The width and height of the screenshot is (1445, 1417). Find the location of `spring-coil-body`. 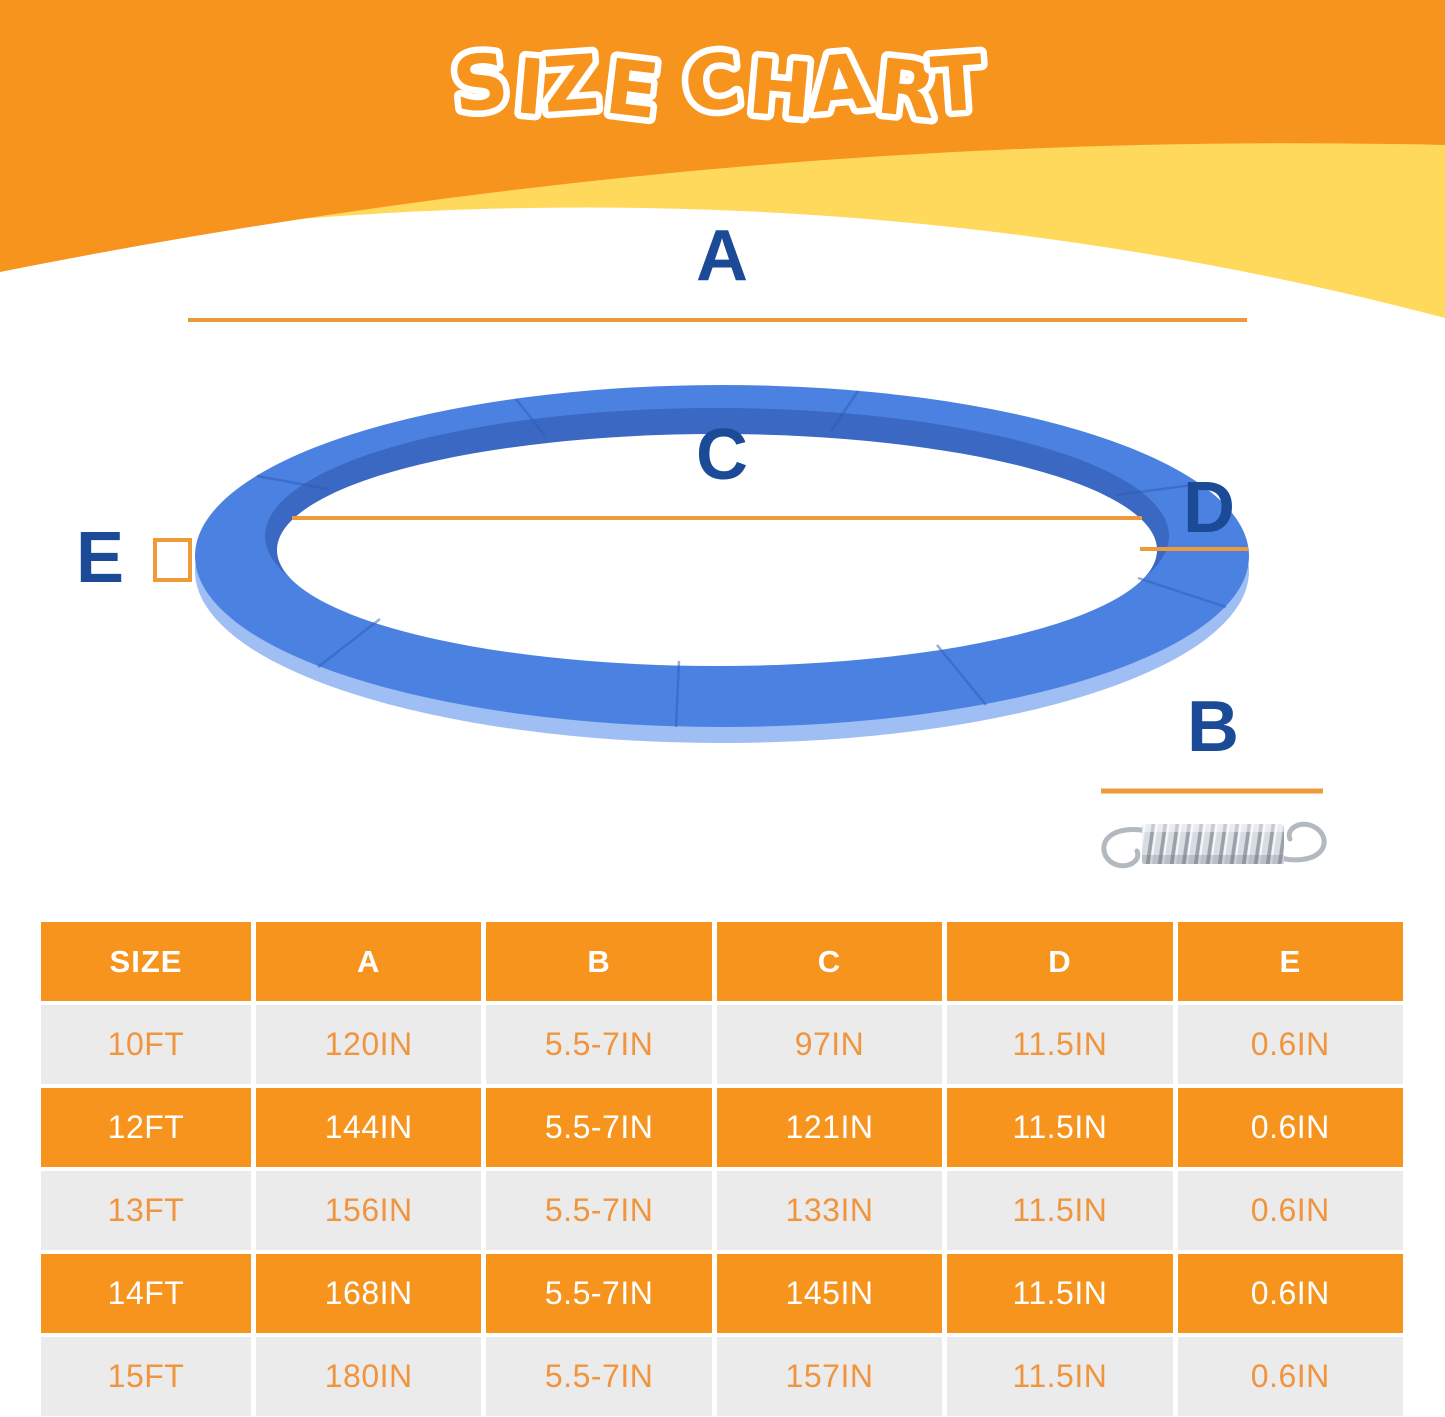

spring-coil-body is located at coordinates (1213, 844).